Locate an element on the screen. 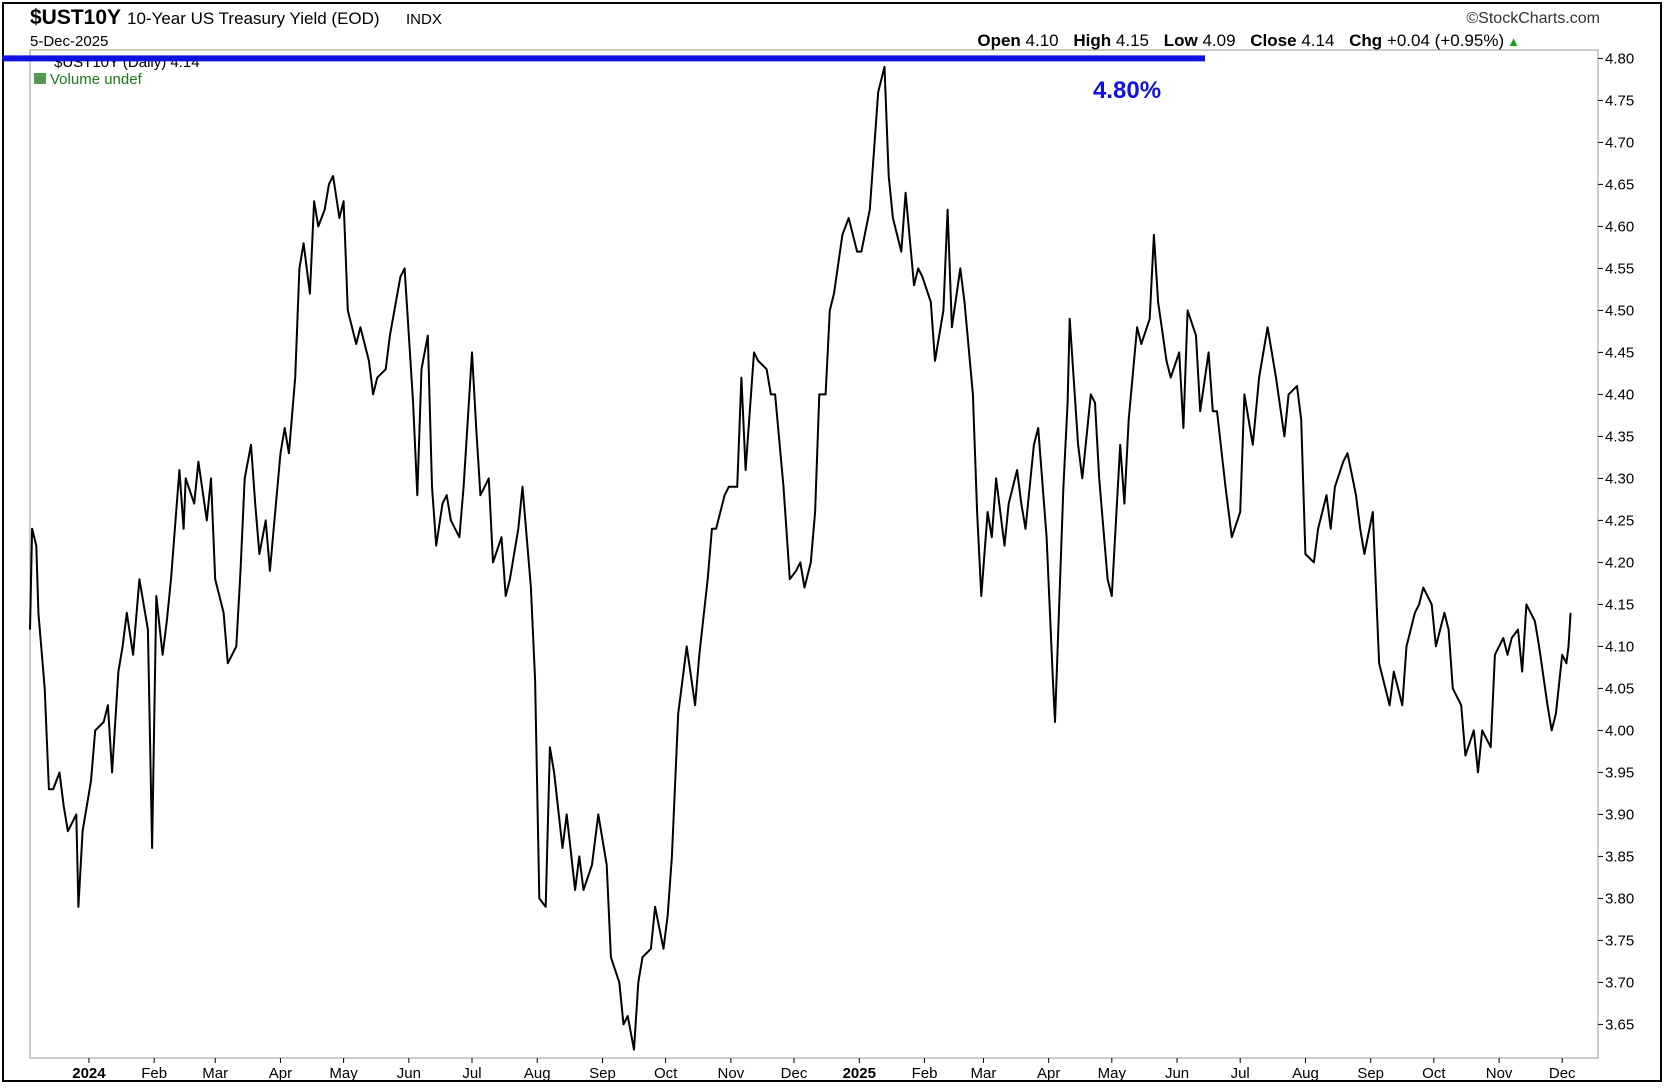  low-value: 4.09 is located at coordinates (1219, 40).